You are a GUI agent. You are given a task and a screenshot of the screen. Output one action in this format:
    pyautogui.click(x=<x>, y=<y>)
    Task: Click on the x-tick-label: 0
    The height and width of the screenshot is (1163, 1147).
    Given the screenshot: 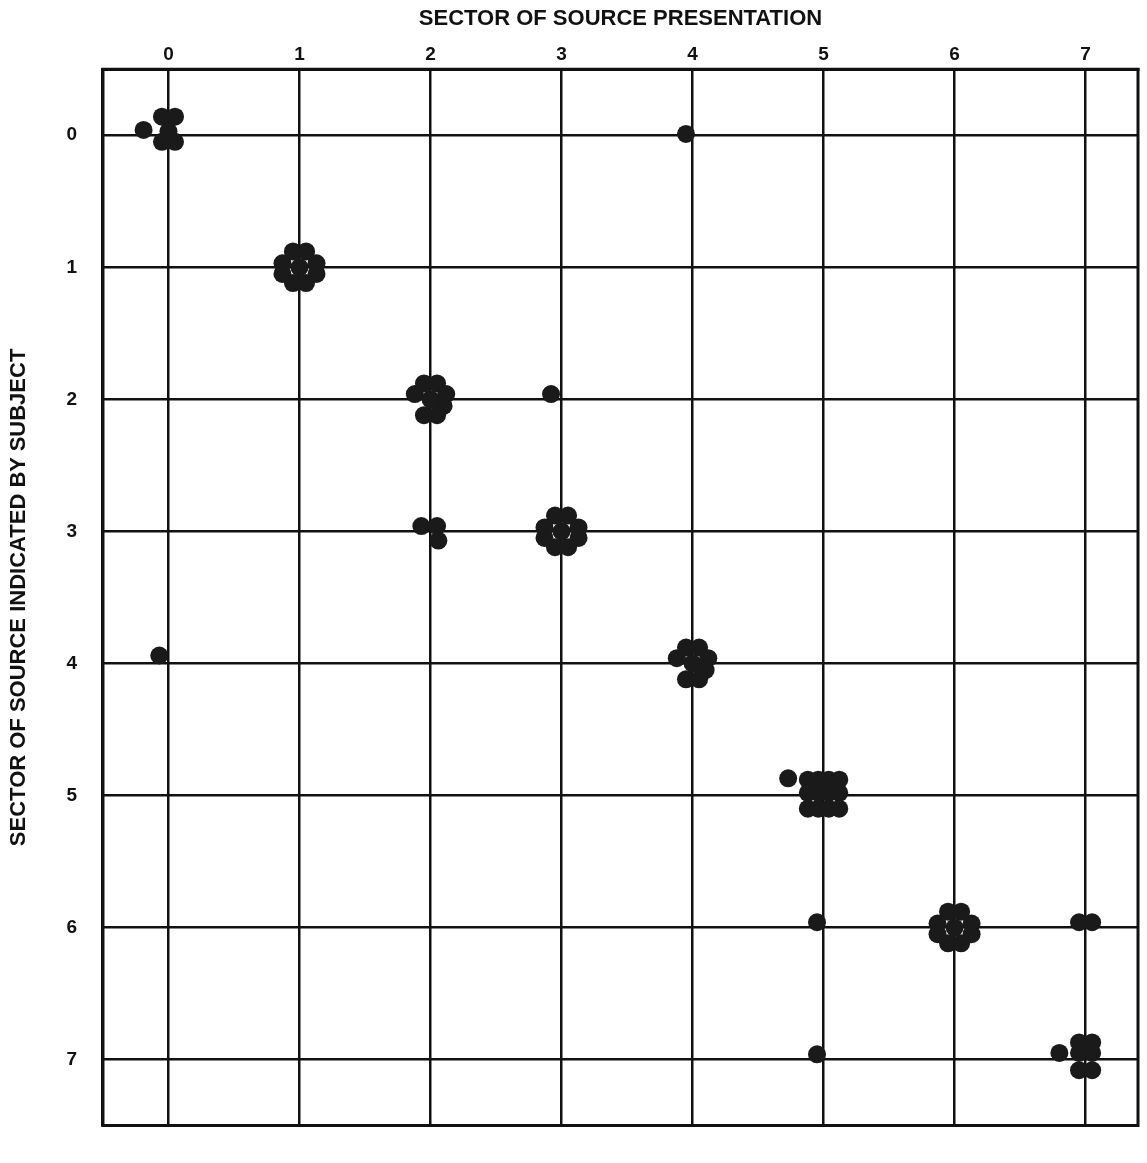 What is the action you would take?
    pyautogui.click(x=168, y=54)
    